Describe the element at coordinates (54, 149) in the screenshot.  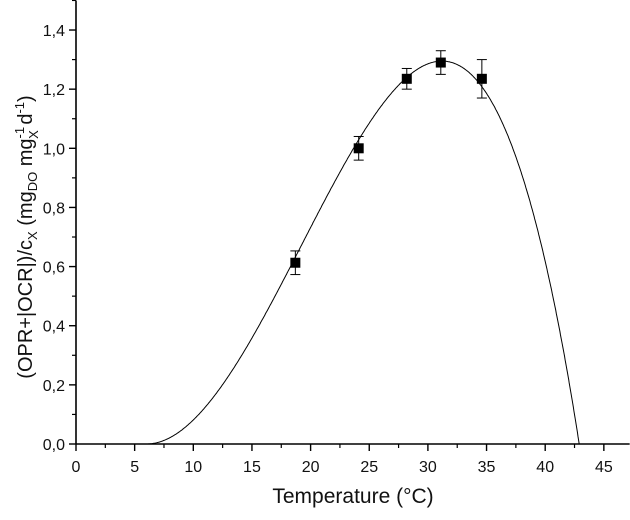
I see `y-tick-label: 1,0` at that location.